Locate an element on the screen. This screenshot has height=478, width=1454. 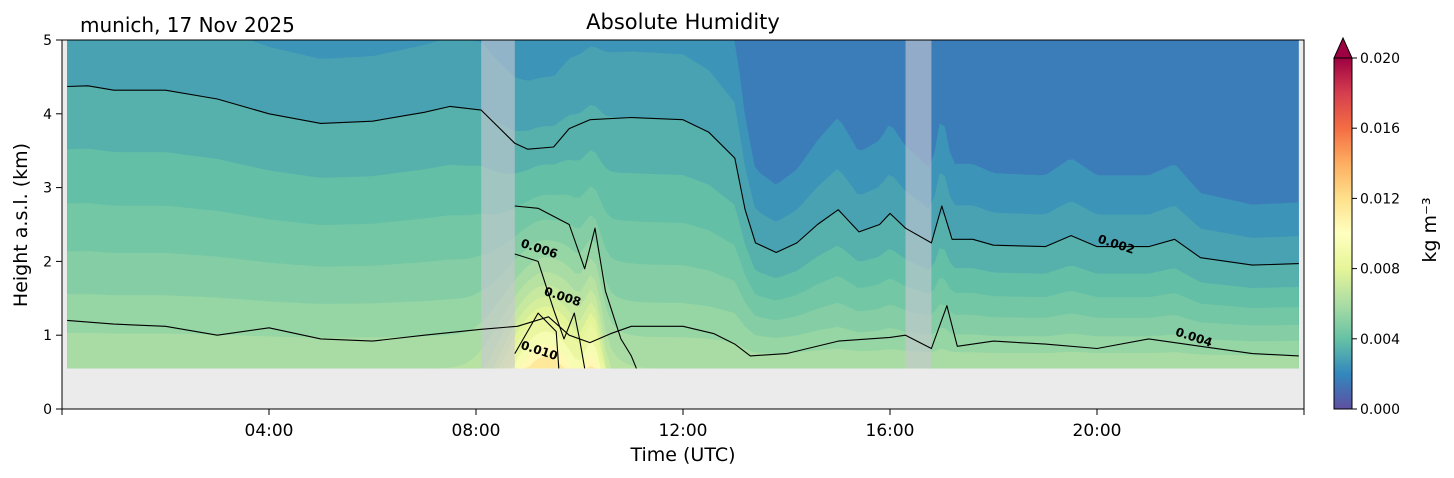
x-axis: 04:00 08:00 12:00 16:00 20:00 is located at coordinates (683, 425).